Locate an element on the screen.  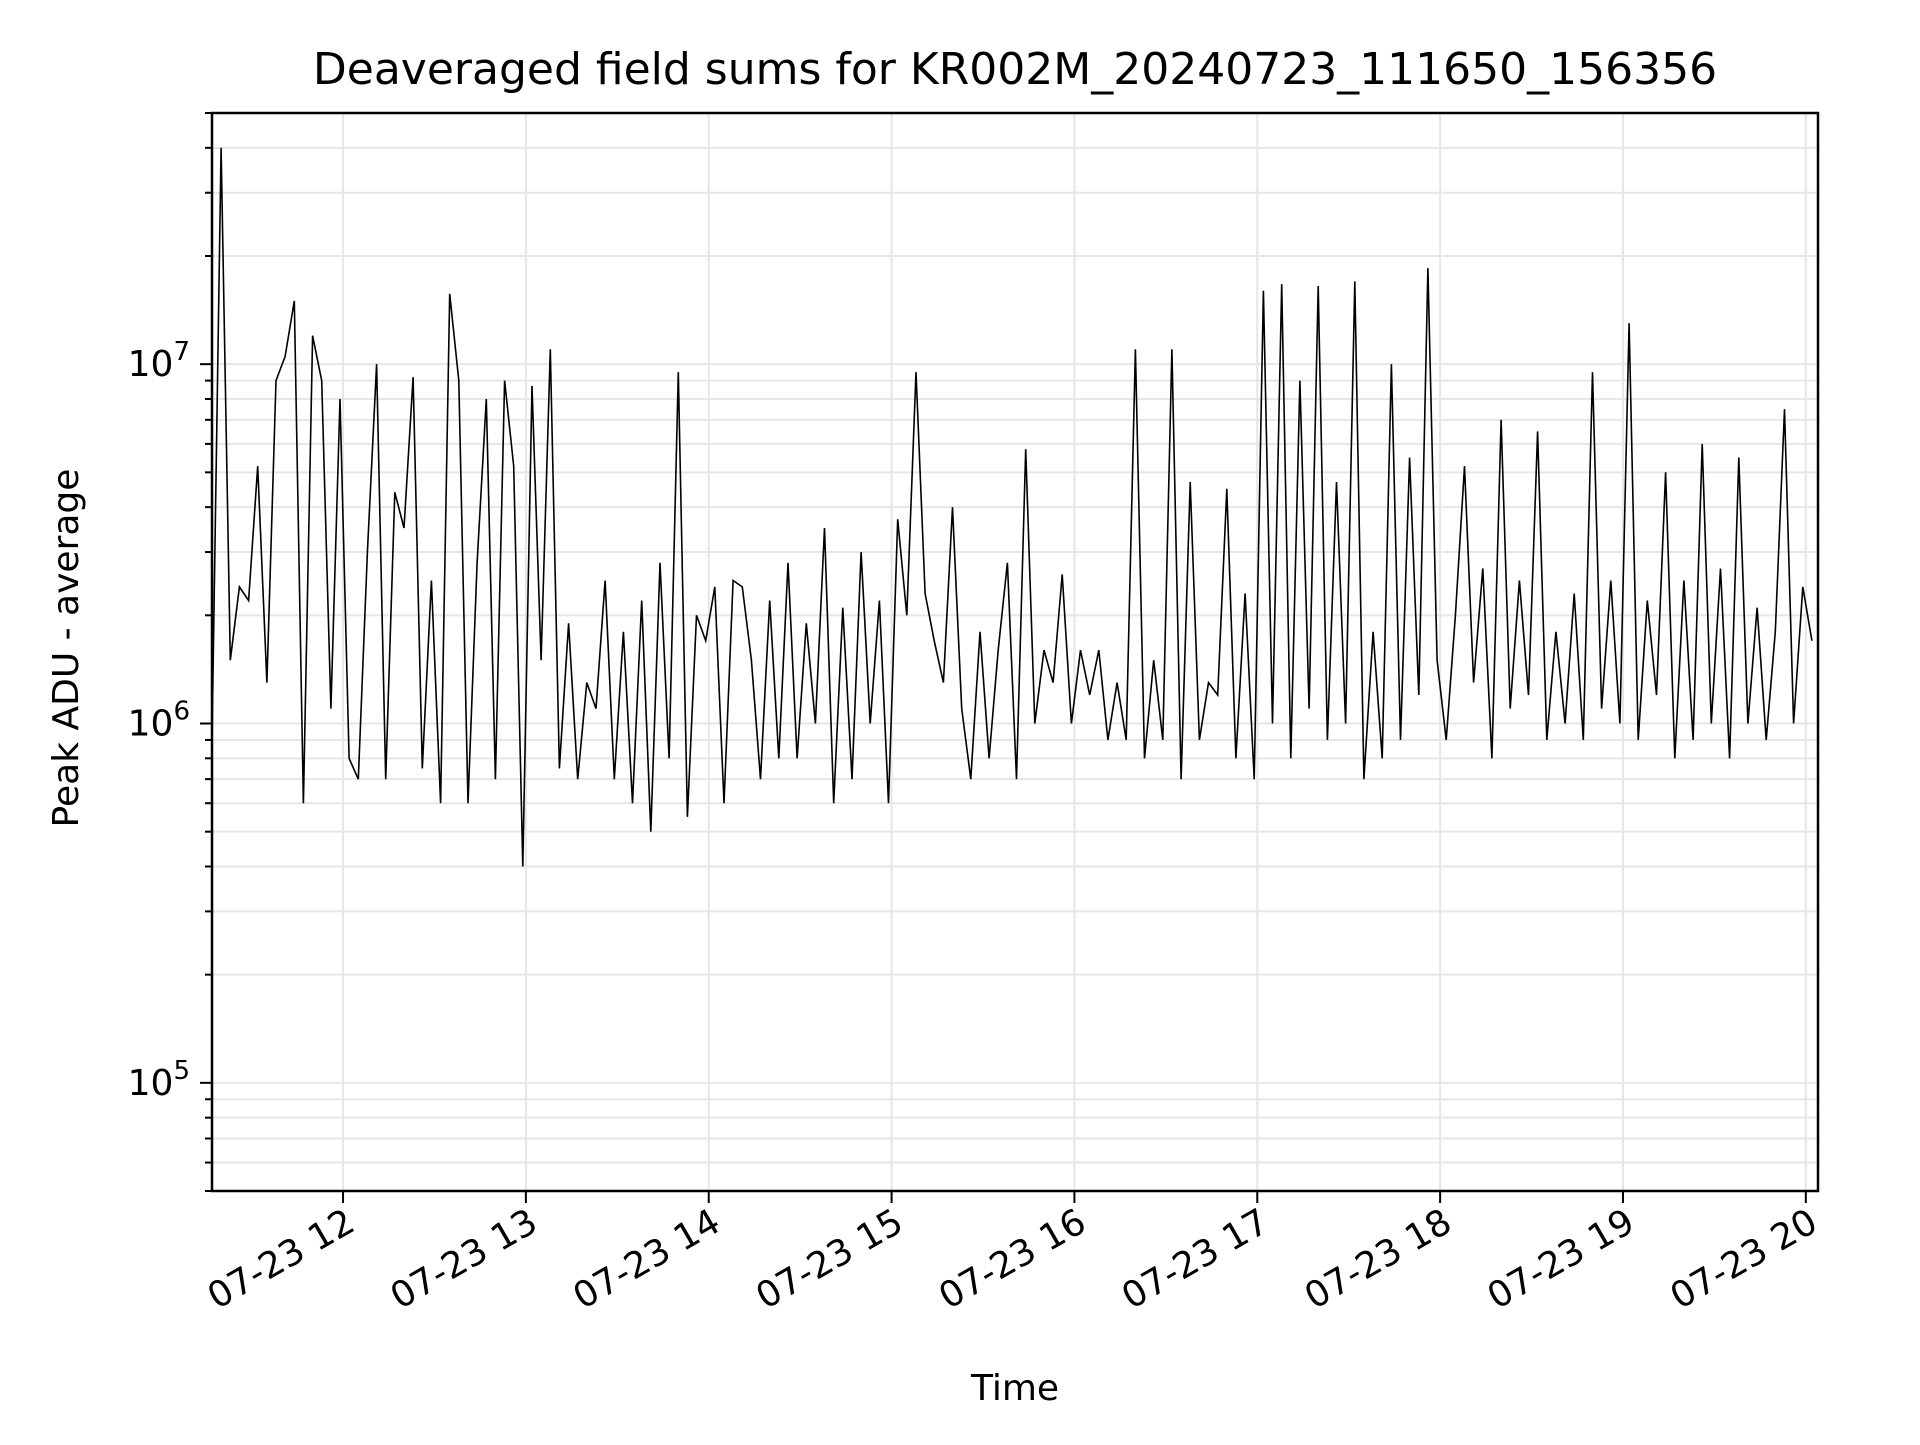
y-tick-label: 10⁵ is located at coordinates (159, 1080).